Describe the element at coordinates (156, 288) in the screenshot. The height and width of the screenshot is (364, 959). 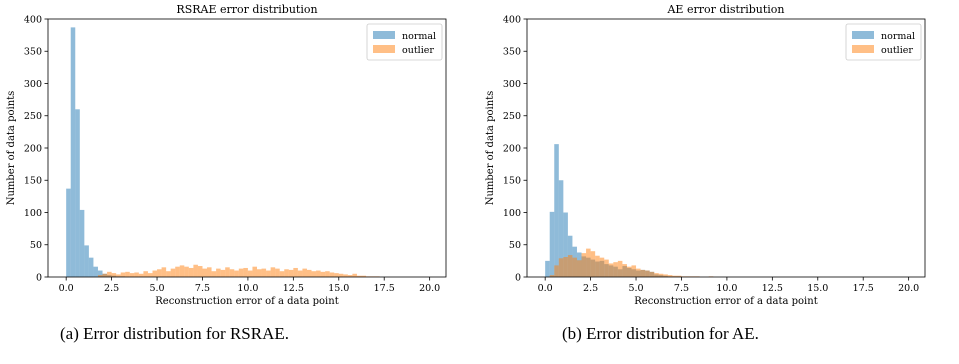
I see `x-tick-label: 5.0` at that location.